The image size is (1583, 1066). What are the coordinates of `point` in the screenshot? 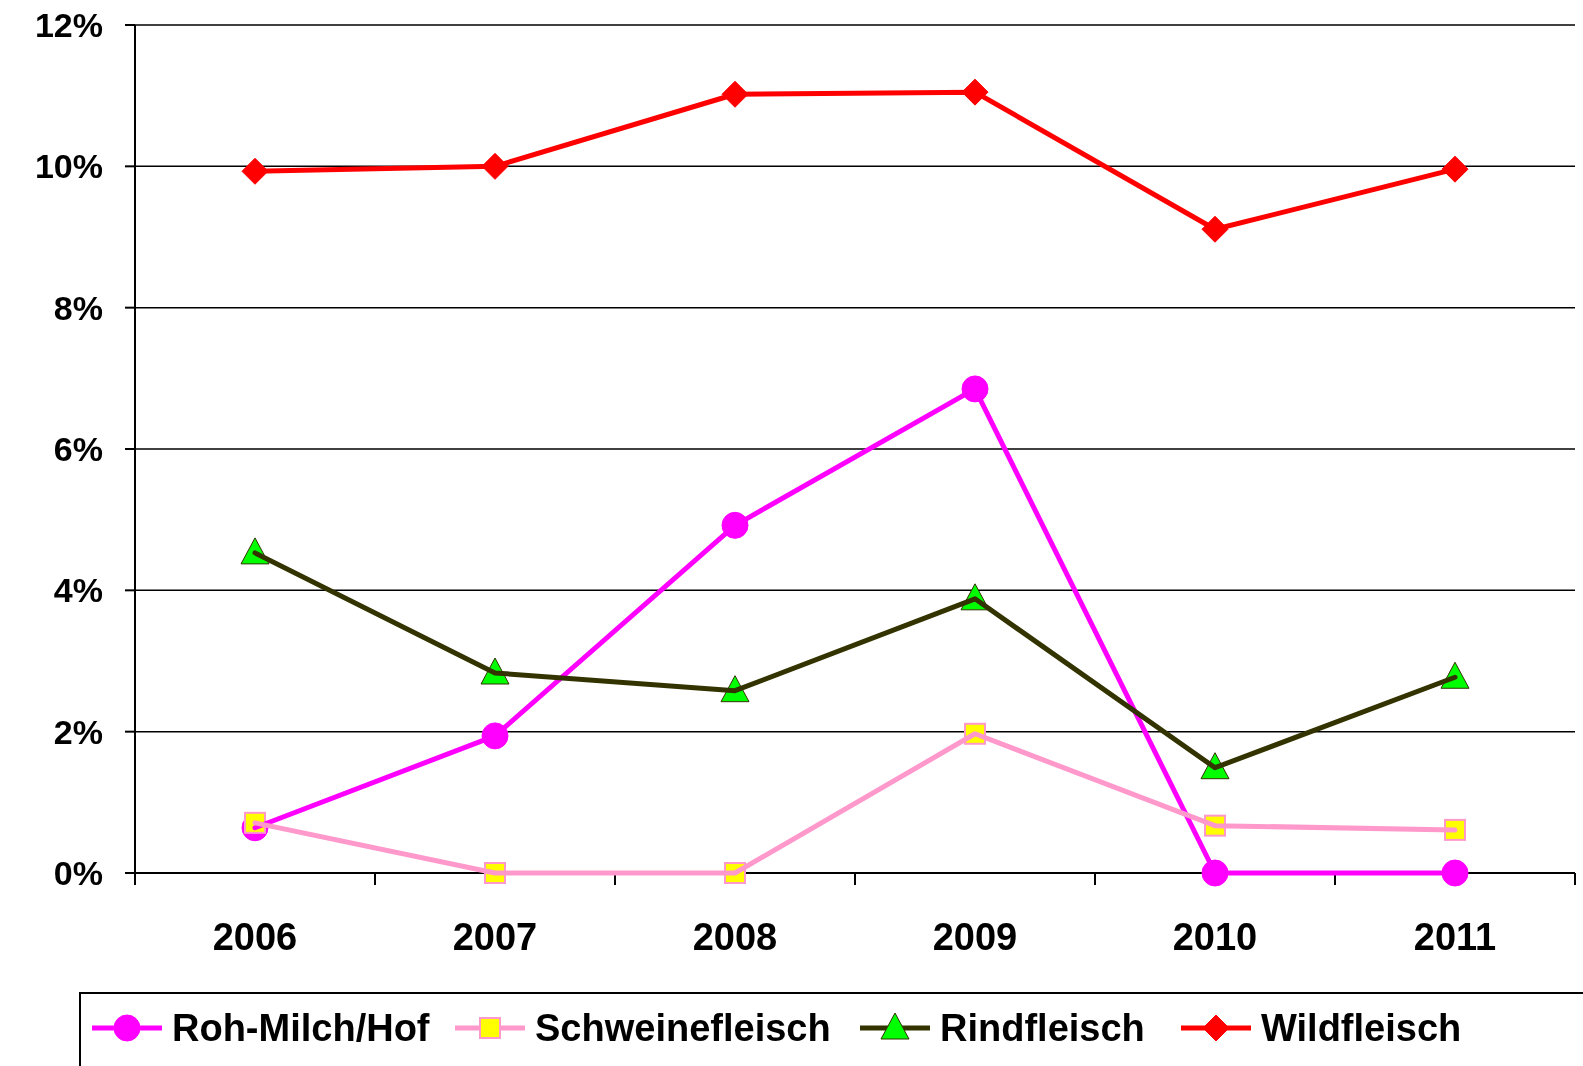 It's located at (1455, 873).